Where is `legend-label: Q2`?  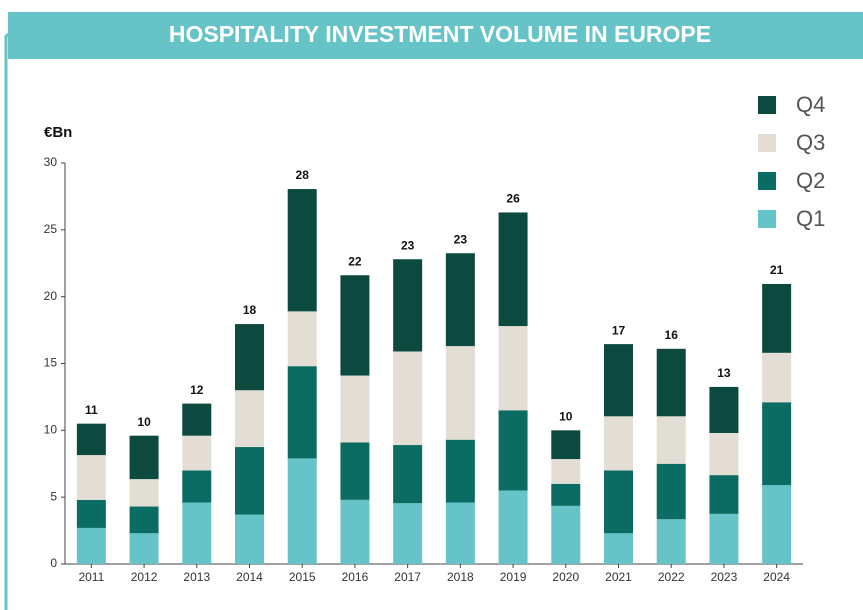
legend-label: Q2 is located at coordinates (810, 180).